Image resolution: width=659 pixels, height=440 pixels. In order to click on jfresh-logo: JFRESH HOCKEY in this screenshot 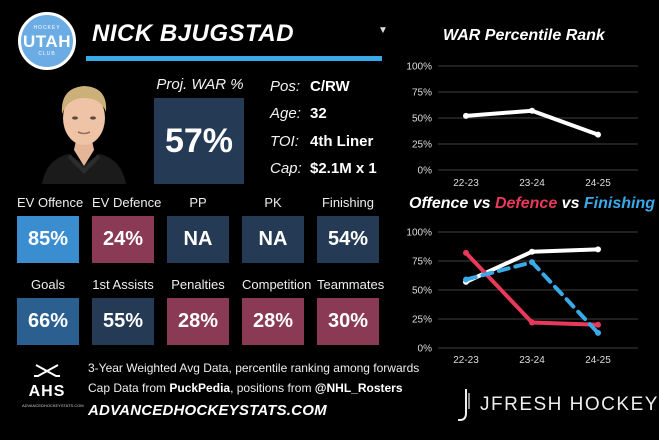, I will do `click(557, 405)`.